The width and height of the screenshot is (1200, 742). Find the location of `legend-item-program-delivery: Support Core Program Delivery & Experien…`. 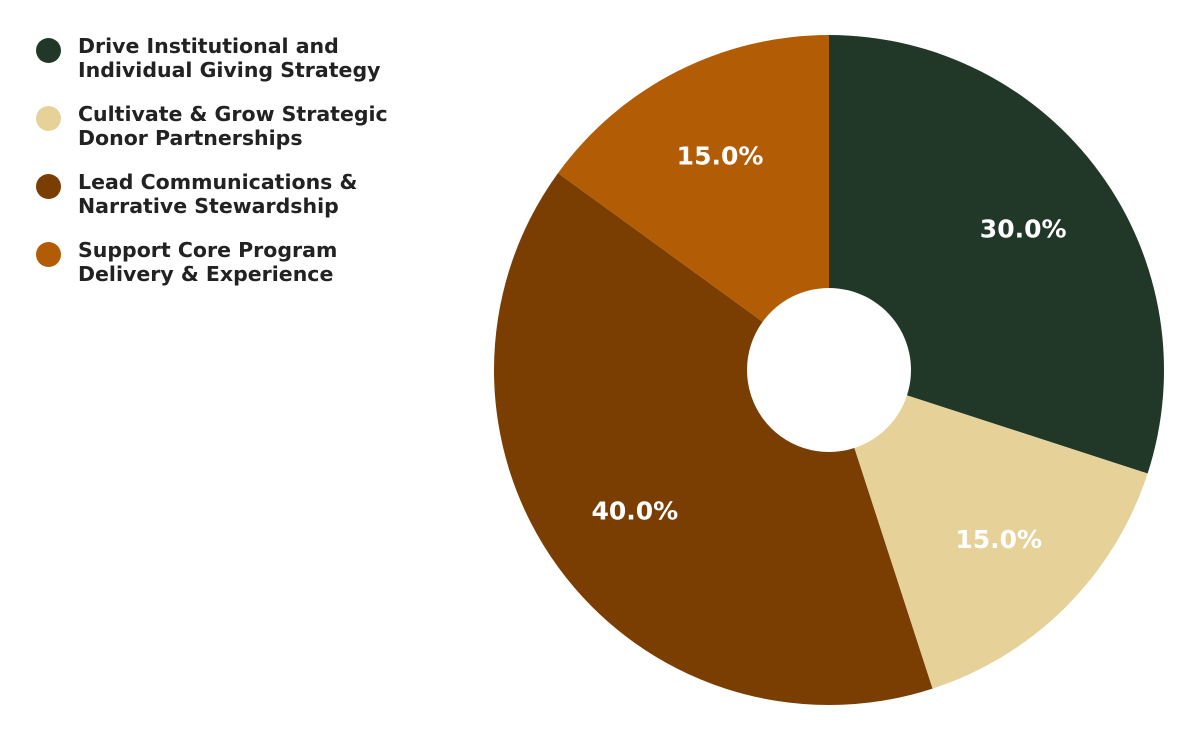

legend-item-program-delivery: Support Core Program Delivery & Experien… is located at coordinates (236, 272).